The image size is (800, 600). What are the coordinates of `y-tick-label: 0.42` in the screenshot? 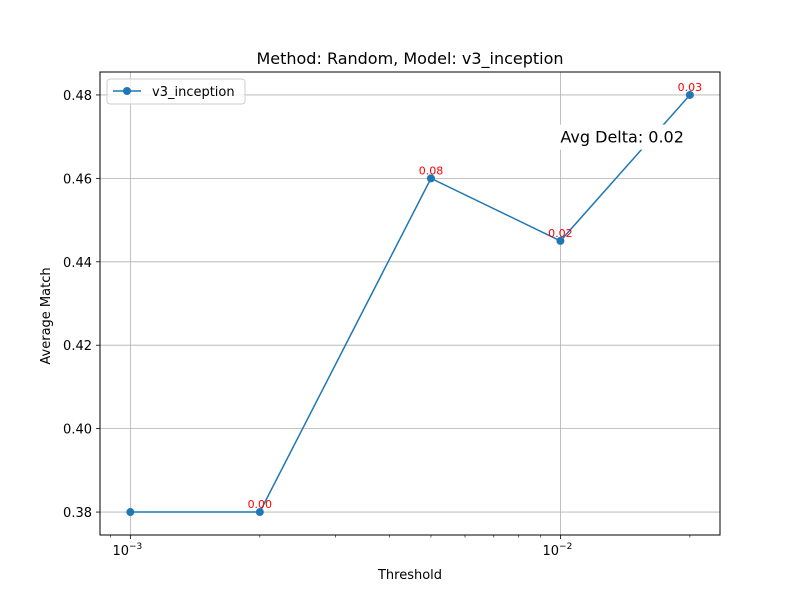 It's located at (77, 346).